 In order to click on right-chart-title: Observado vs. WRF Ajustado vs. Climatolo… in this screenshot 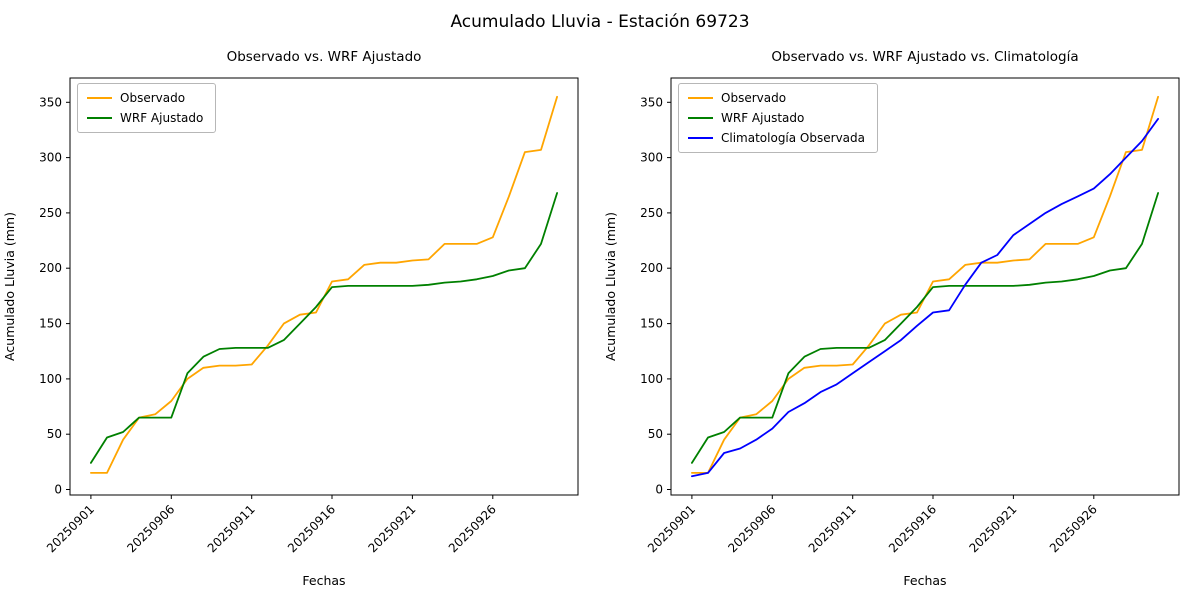, I will do `click(925, 57)`.